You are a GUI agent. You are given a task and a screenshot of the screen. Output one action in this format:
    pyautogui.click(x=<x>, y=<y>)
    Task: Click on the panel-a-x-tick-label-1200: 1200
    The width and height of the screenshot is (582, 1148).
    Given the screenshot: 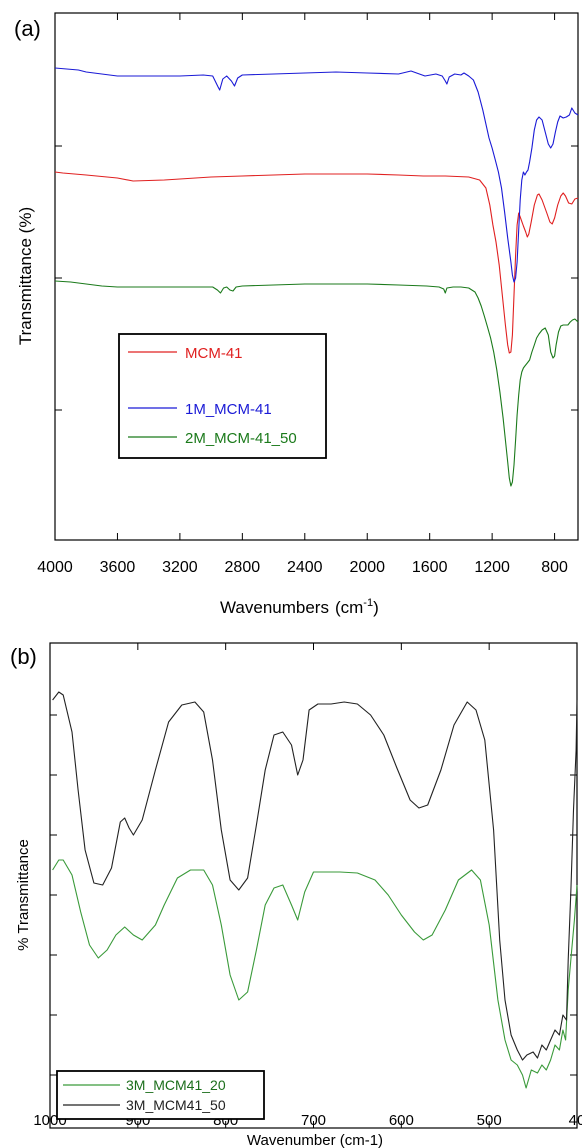 What is the action you would take?
    pyautogui.click(x=492, y=567)
    